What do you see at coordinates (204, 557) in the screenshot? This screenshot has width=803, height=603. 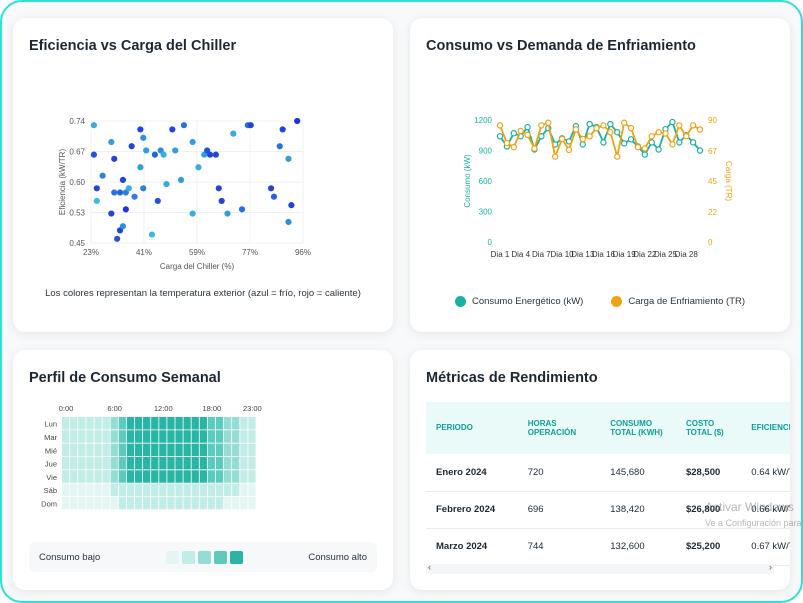 I see `heatmap-swatches` at bounding box center [204, 557].